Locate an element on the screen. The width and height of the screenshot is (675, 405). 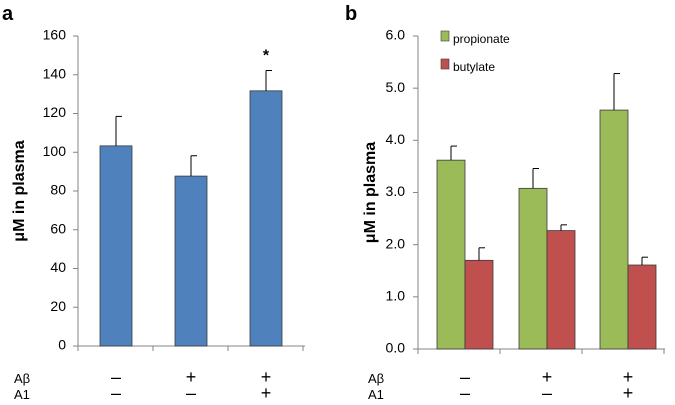
legend-label: propionate is located at coordinates (481, 39).